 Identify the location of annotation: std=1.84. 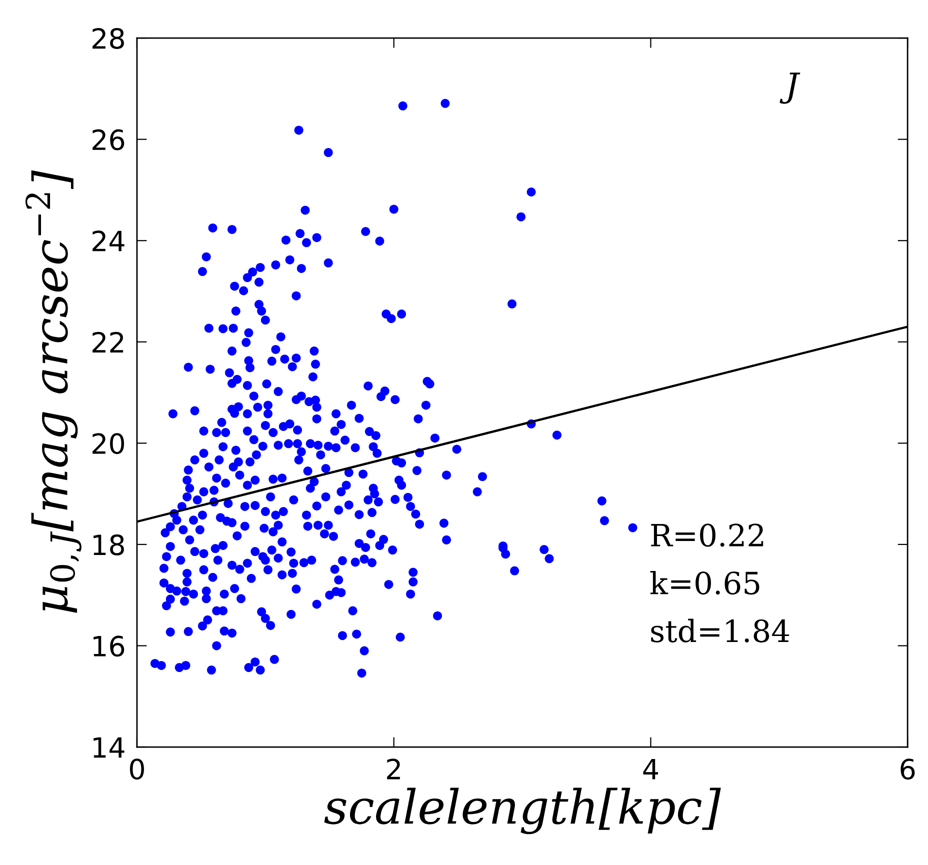
(720, 630).